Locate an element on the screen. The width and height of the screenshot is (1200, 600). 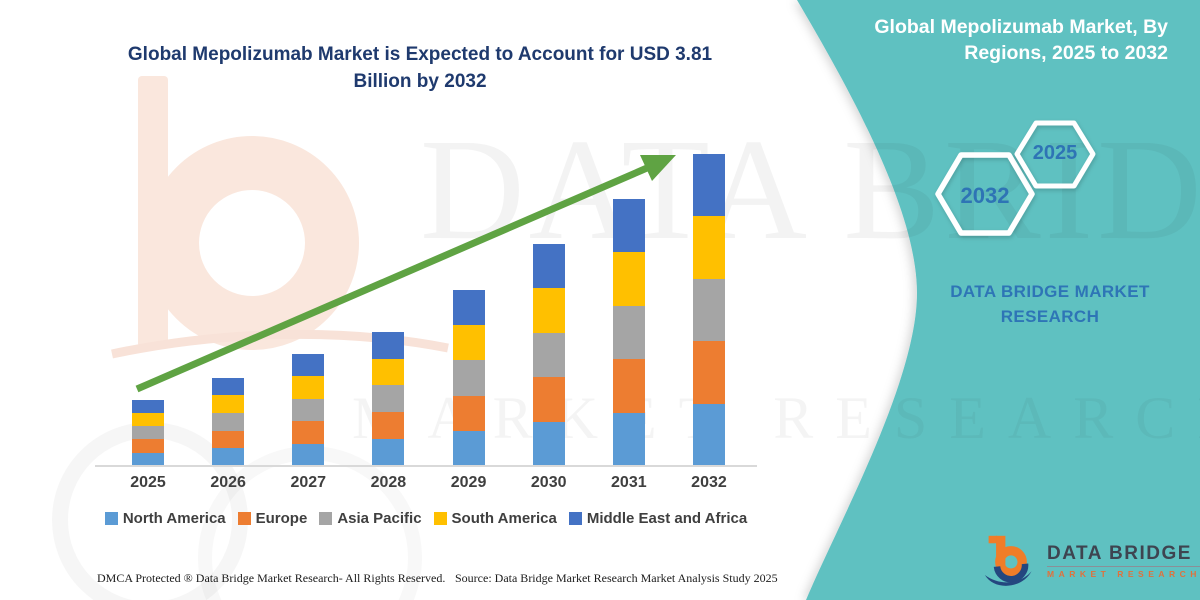
bar-segment-2031-middle-east-and-africa is located at coordinates (628, 226).